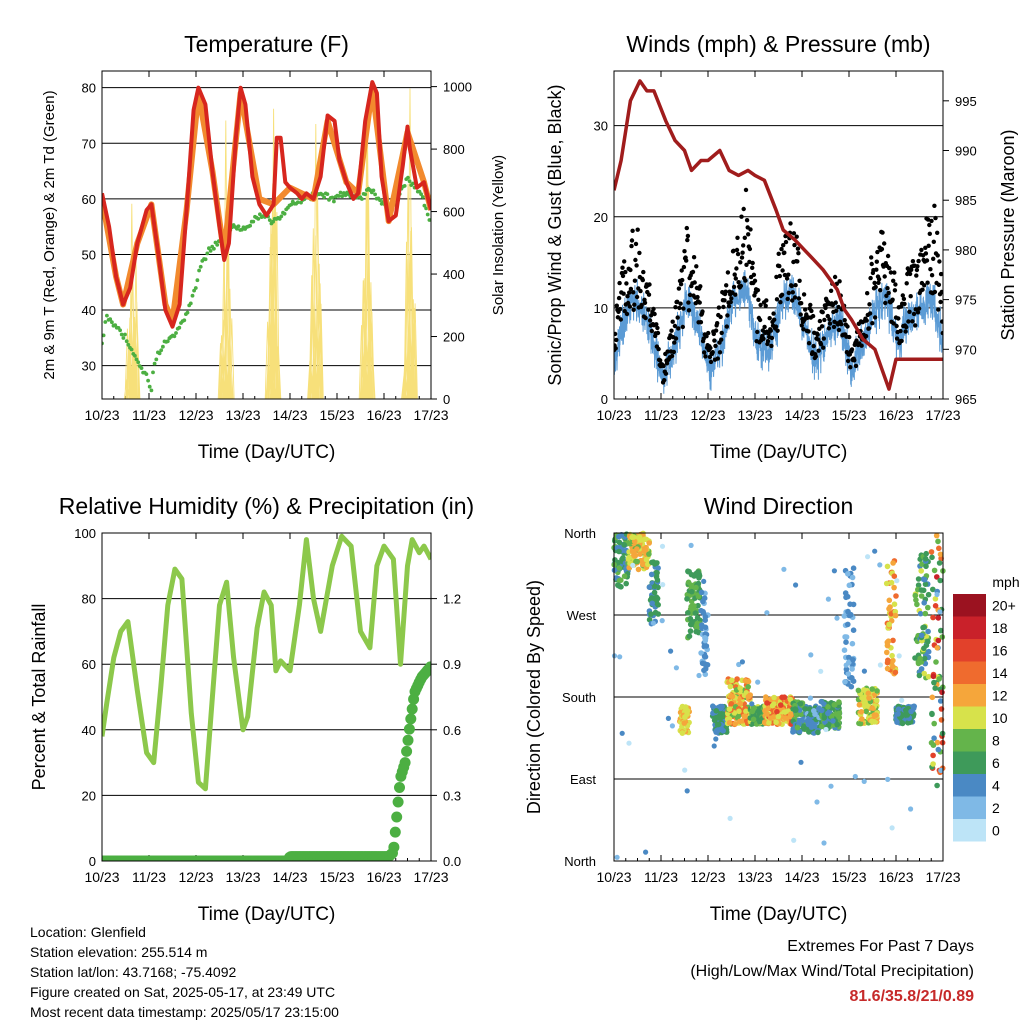  Describe the element at coordinates (267, 914) in the screenshot. I see `rh-xlabel: Time (Day/UTC)` at that location.